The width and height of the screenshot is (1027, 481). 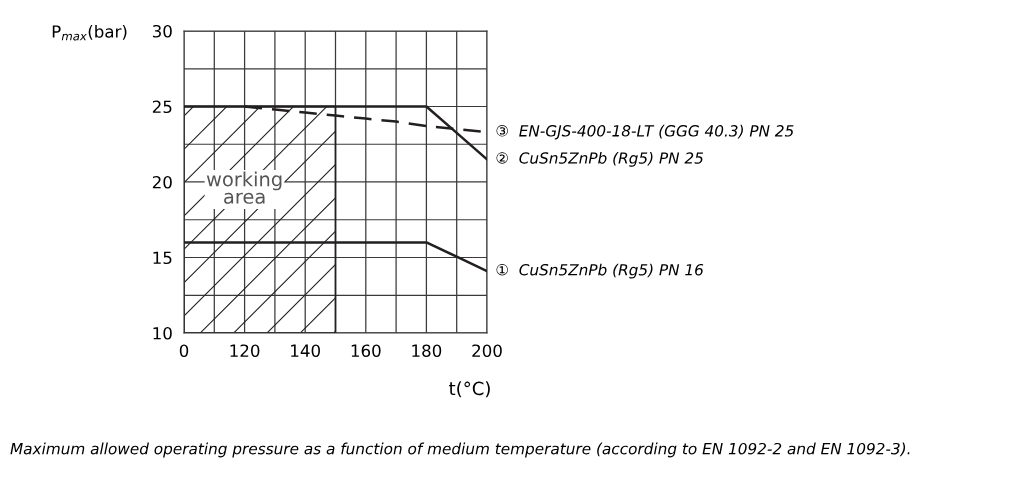 I want to click on y-tick-label: 10, so click(x=162, y=333).